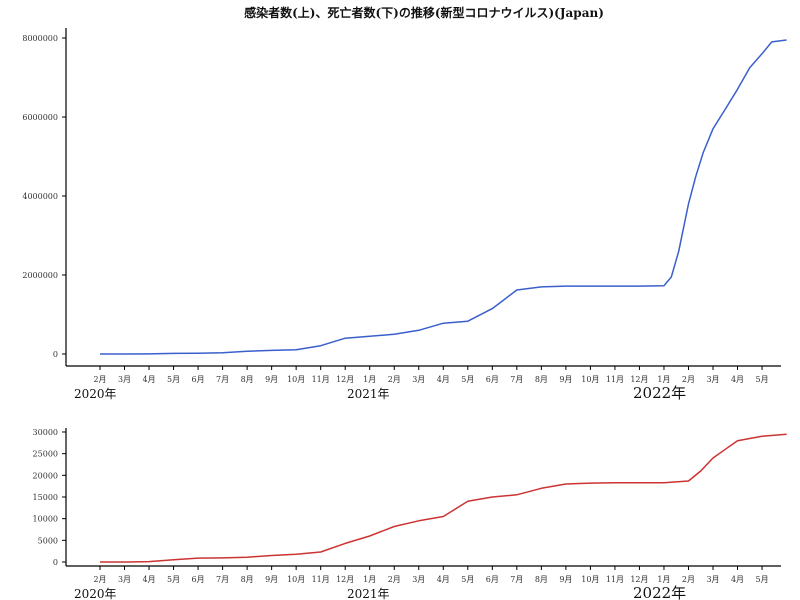 The width and height of the screenshot is (800, 600). Describe the element at coordinates (55, 562) in the screenshot. I see `bottom-y-tick-label: 0` at that location.